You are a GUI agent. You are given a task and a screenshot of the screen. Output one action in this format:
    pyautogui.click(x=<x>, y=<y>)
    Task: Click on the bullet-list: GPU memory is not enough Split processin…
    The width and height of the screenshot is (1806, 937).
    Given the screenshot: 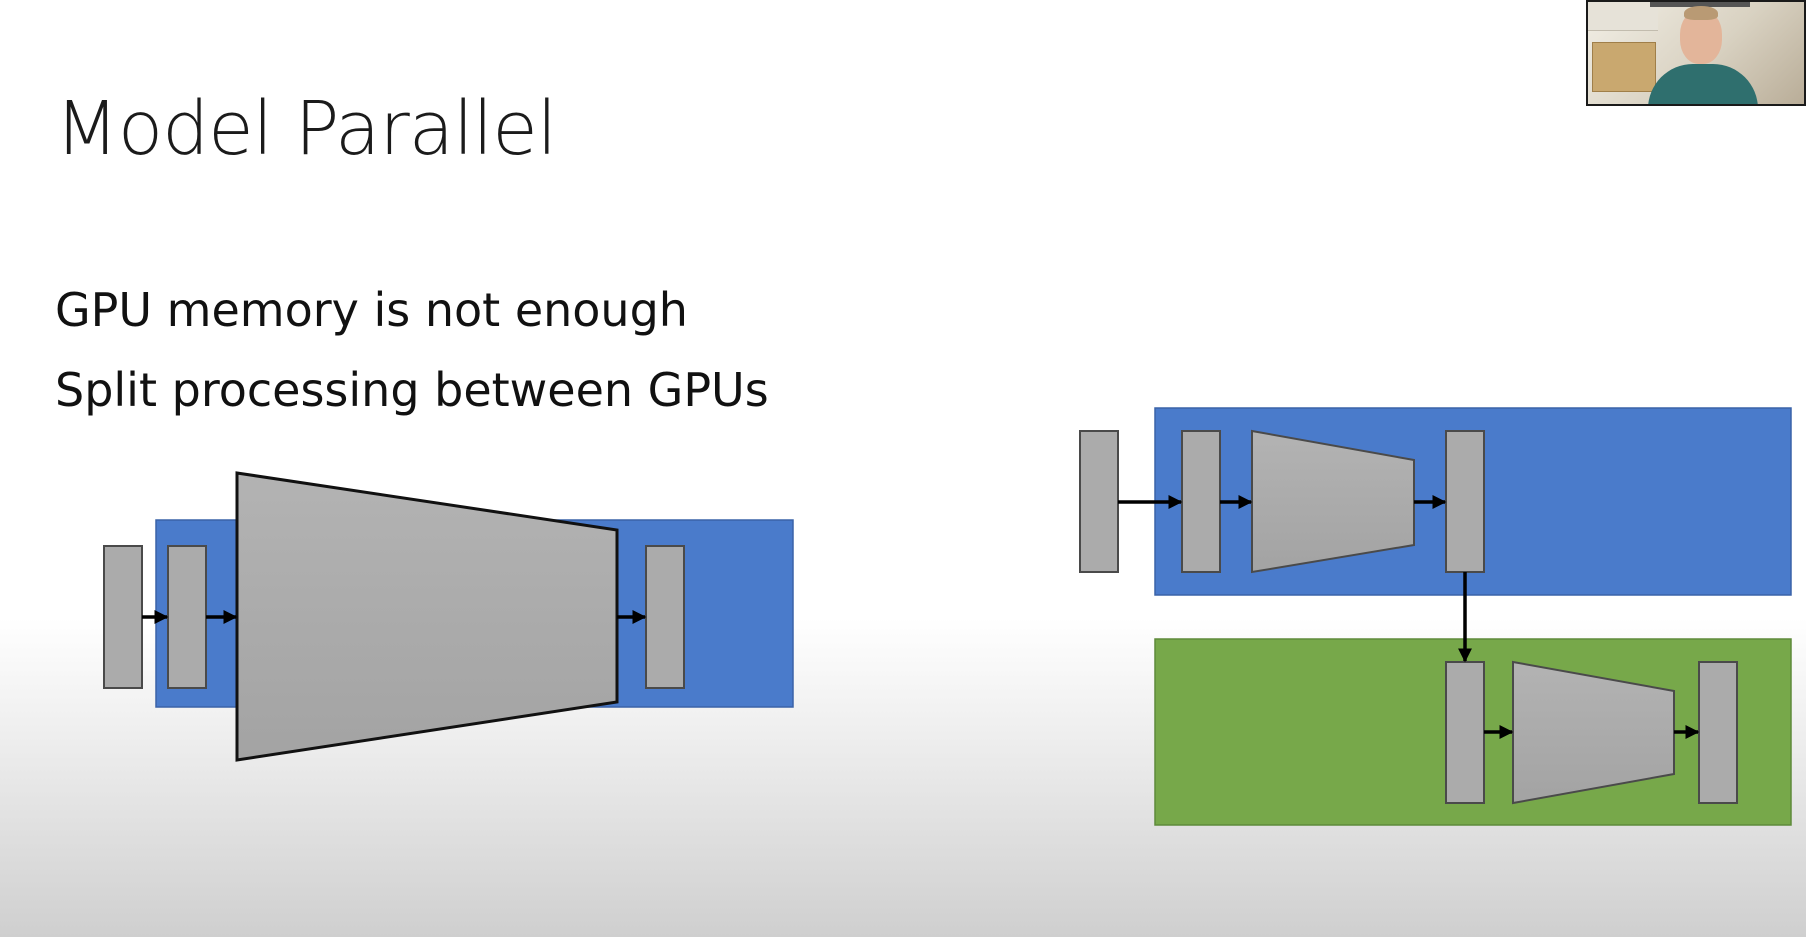 What is the action you would take?
    pyautogui.click(x=412, y=350)
    